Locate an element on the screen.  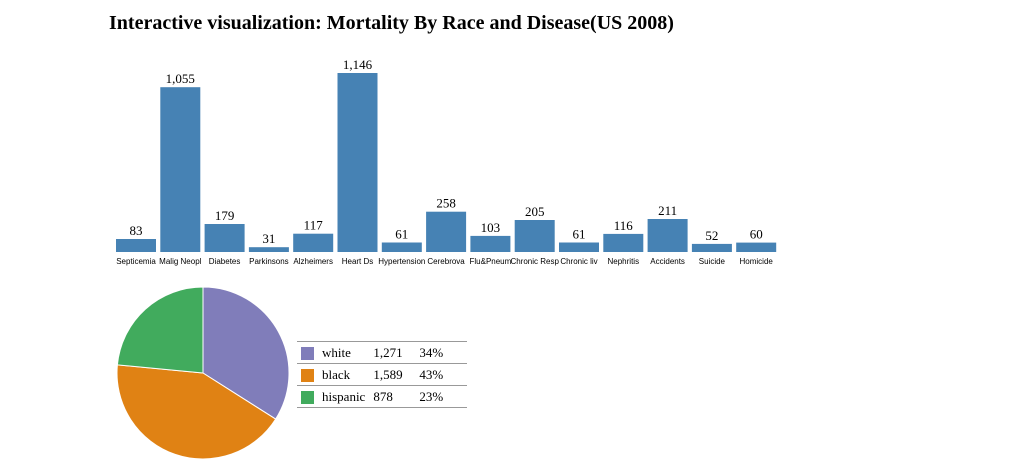
bar-category-label: Diabetes is located at coordinates (225, 261).